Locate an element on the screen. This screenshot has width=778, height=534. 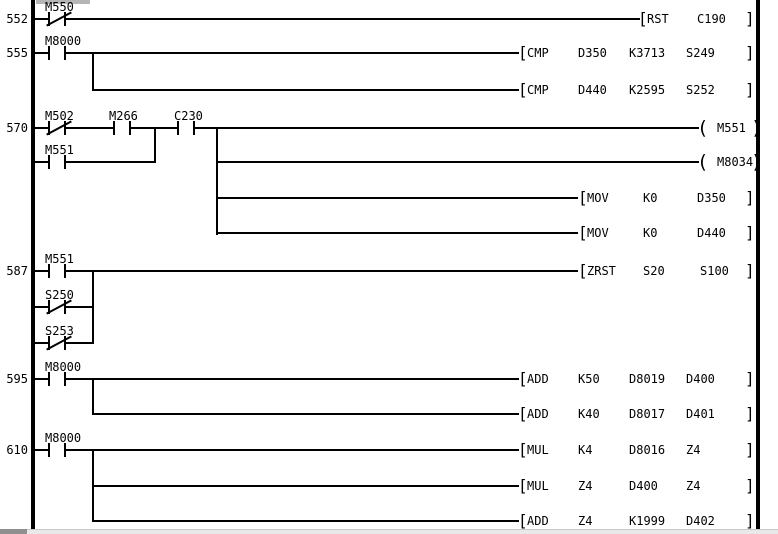
instruction-arg: D8017 is located at coordinates (647, 414).